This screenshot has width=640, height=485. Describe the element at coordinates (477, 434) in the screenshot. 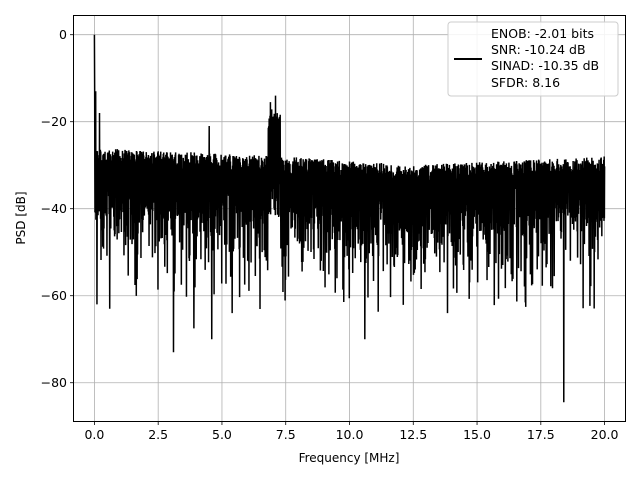

I see `x-tick-label: 15.0` at that location.